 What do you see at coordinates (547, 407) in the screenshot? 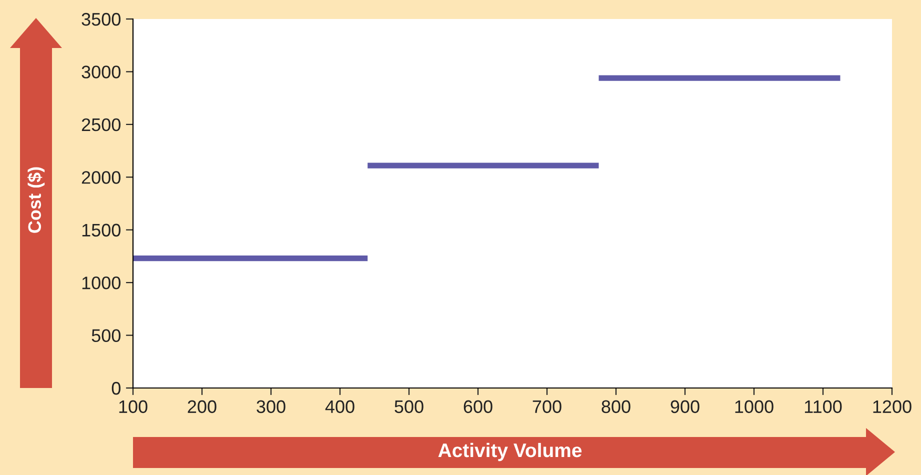
I see `x-tick-label: 700` at bounding box center [547, 407].